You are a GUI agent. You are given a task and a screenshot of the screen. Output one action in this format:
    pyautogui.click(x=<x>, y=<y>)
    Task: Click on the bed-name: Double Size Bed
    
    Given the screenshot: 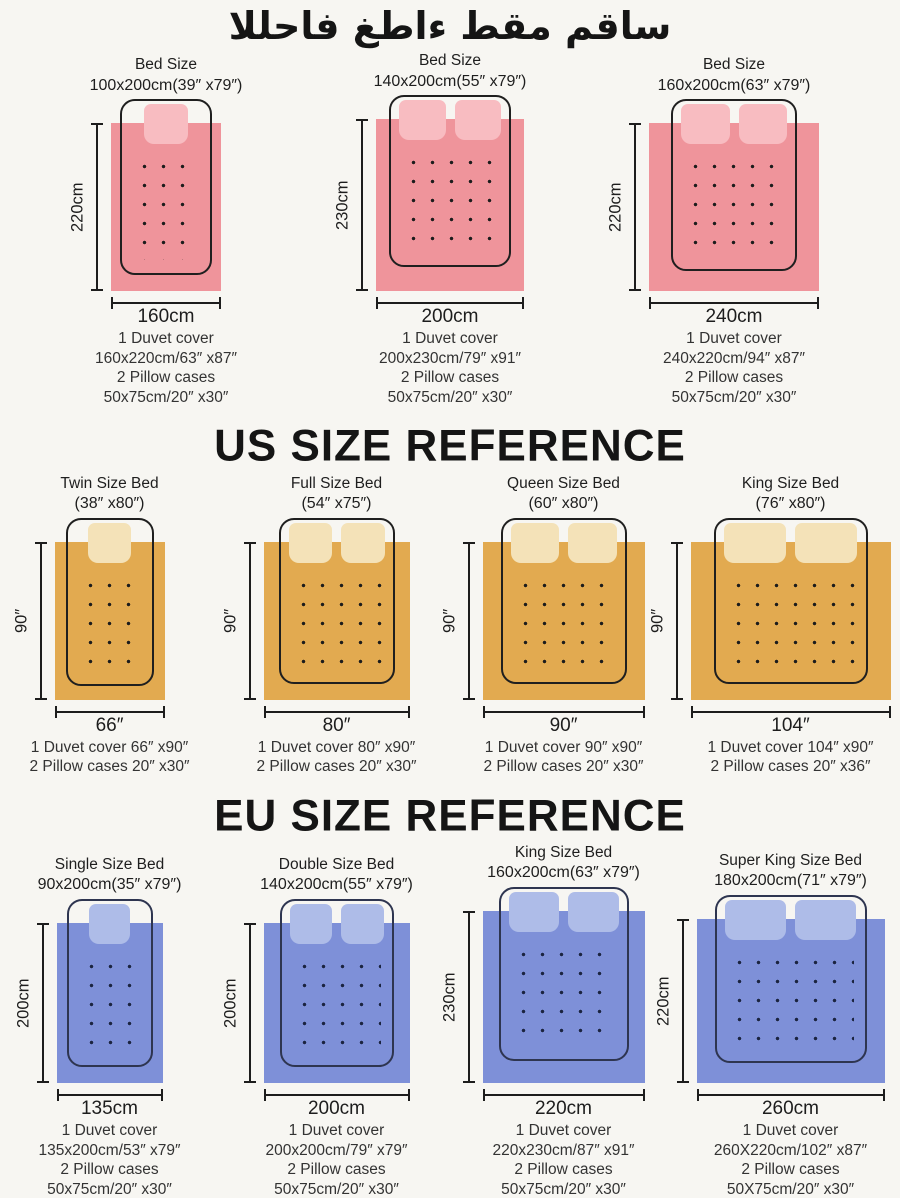 What is the action you would take?
    pyautogui.click(x=336, y=865)
    